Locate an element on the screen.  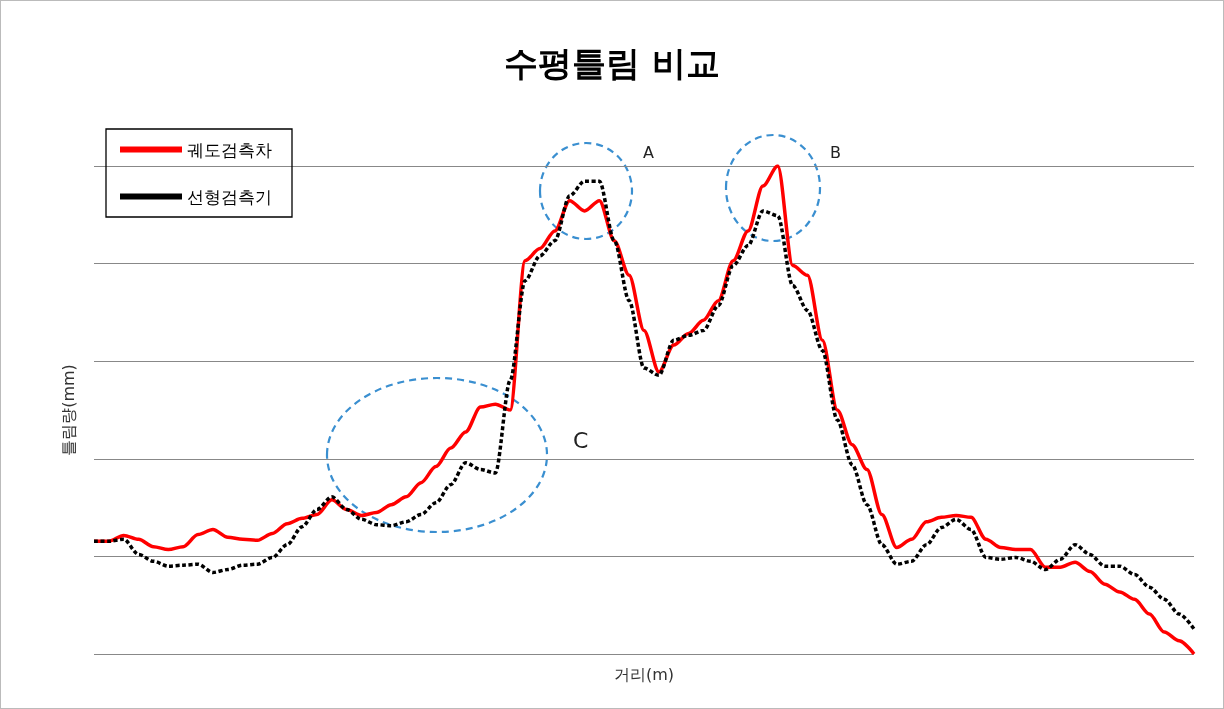
legend-label: 선형검측기 is located at coordinates (229, 196).